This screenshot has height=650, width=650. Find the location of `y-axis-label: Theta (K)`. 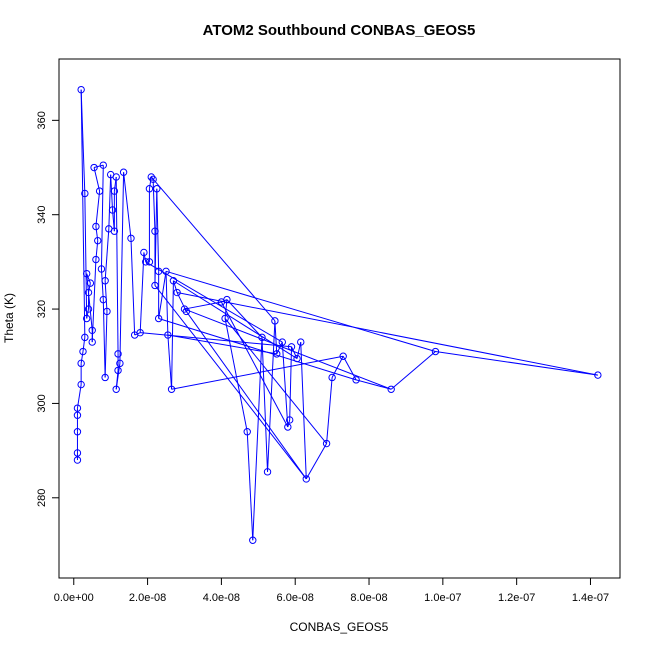

y-axis-label: Theta (K) is located at coordinates (9, 318).